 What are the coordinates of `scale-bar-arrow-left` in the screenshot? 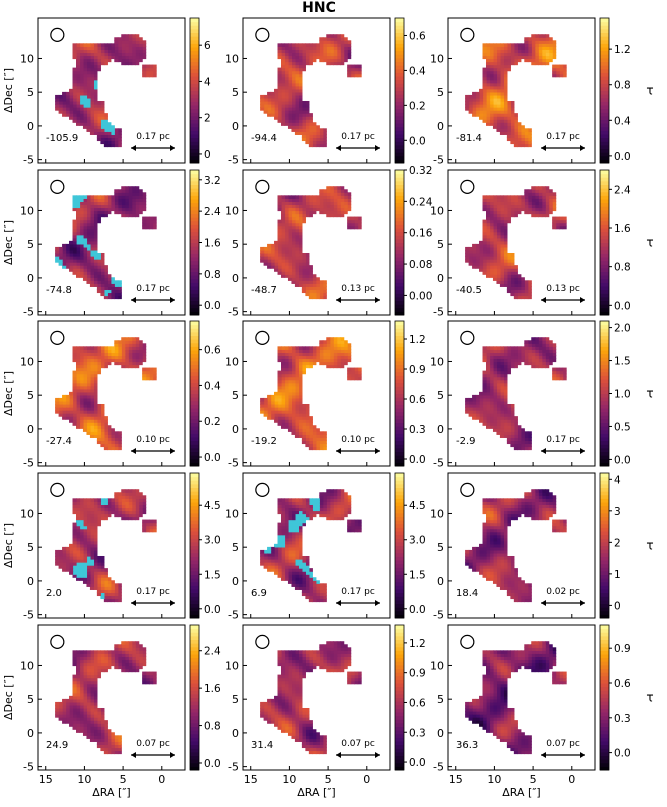 It's located at (338, 300).